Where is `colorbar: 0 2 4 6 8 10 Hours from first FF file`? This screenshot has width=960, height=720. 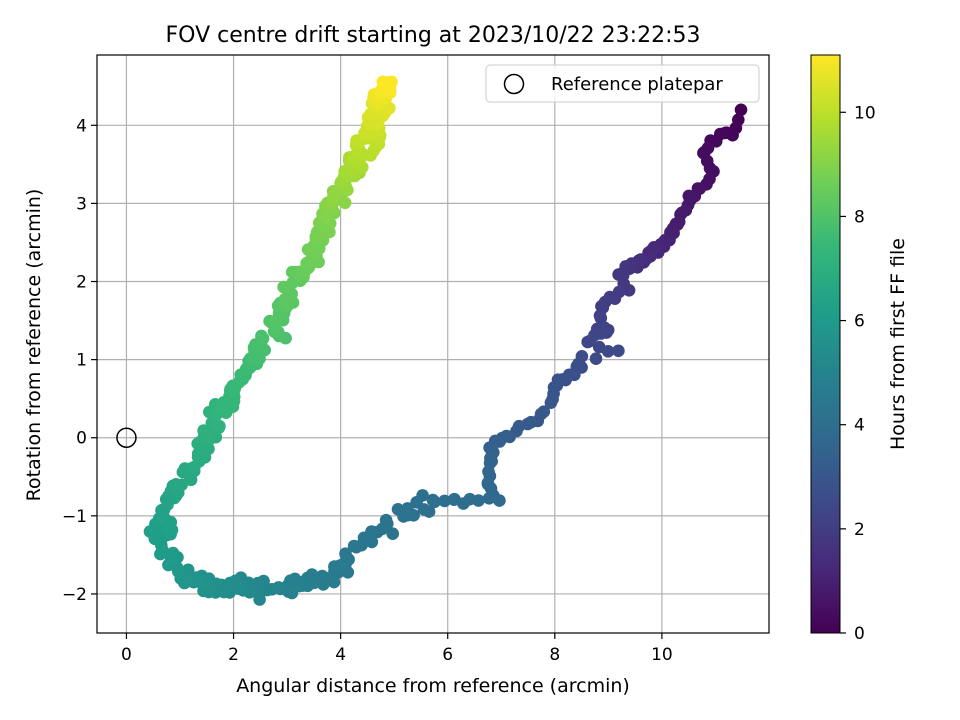
colorbar: 0 2 4 6 8 10 Hours from first FF file is located at coordinates (859, 349).